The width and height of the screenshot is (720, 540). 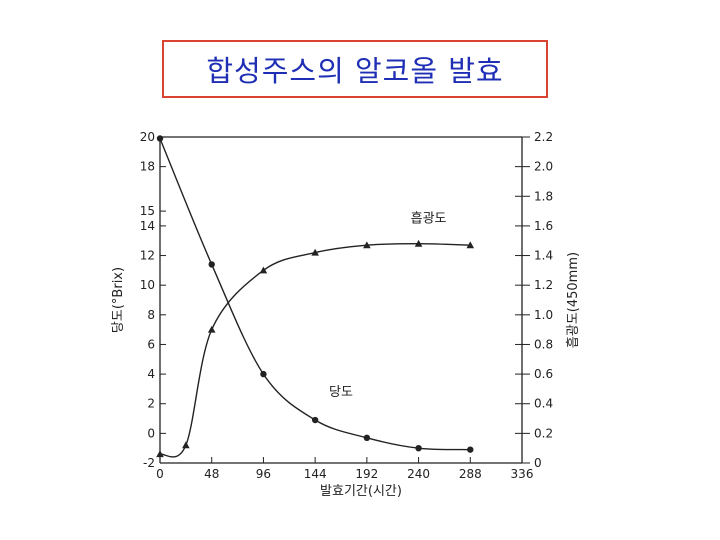 I want to click on y-left-axis-title: 당도(°Brix), so click(x=118, y=300).